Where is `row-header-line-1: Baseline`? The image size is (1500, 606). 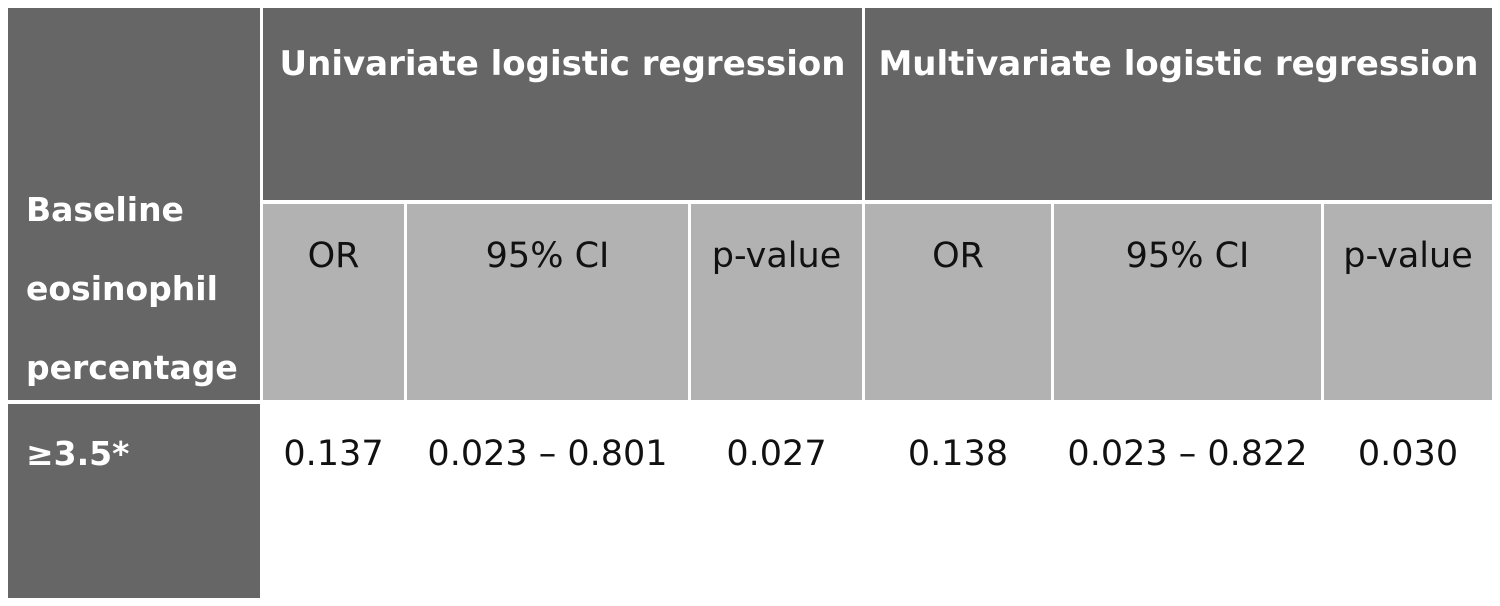 row-header-line-1: Baseline is located at coordinates (105, 209).